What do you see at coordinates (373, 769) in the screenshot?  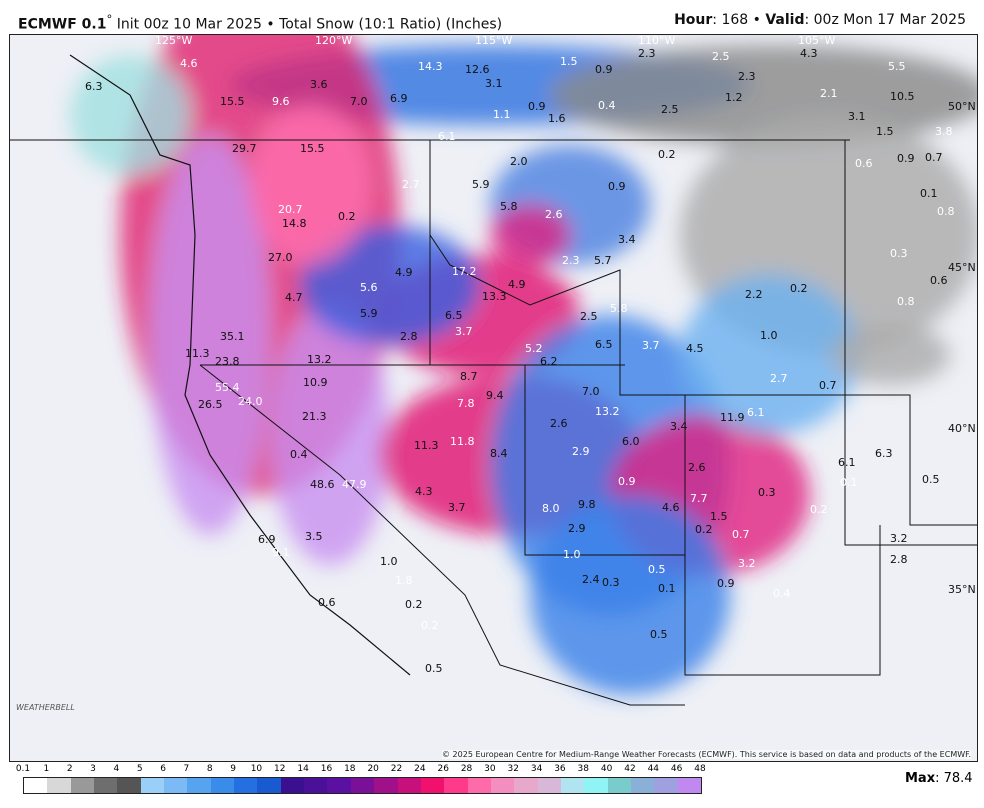 I see `colorbar-tick-label: 20` at bounding box center [373, 769].